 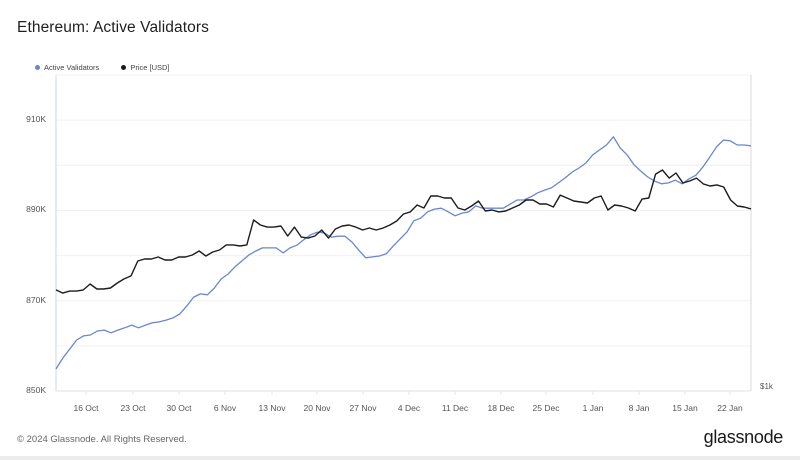 What do you see at coordinates (225, 408) in the screenshot?
I see `x-tick-label: 6 Nov` at bounding box center [225, 408].